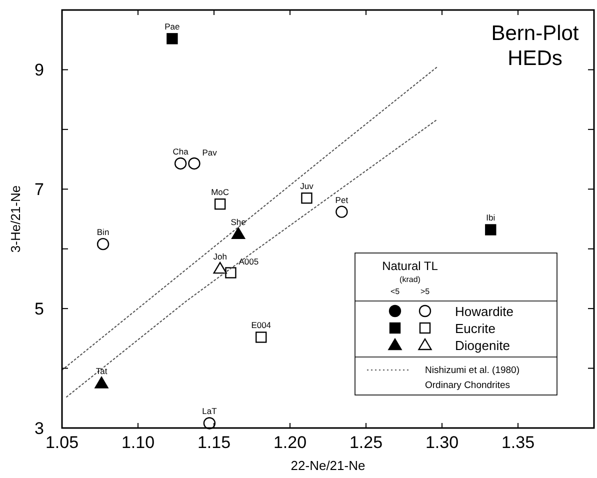 This screenshot has width=597, height=478. What do you see at coordinates (307, 186) in the screenshot?
I see `annotation: Juv` at bounding box center [307, 186].